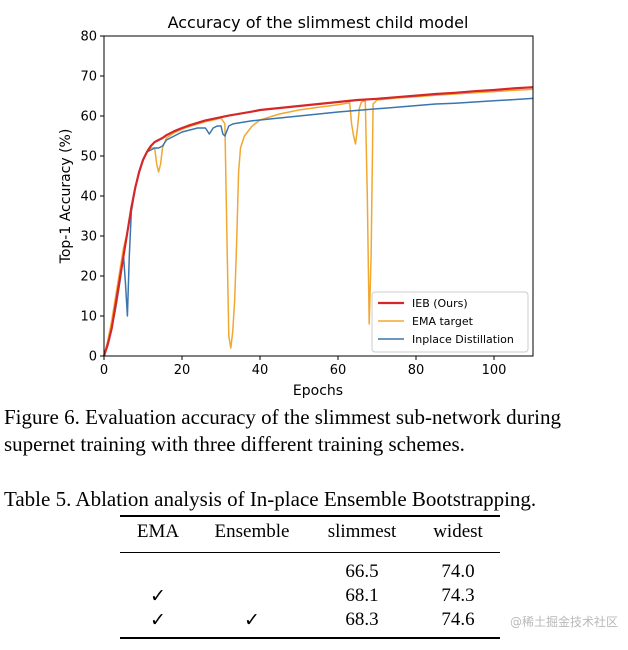 The image size is (628, 650). Describe the element at coordinates (88, 197) in the screenshot. I see `y-tick-label: 40` at that location.